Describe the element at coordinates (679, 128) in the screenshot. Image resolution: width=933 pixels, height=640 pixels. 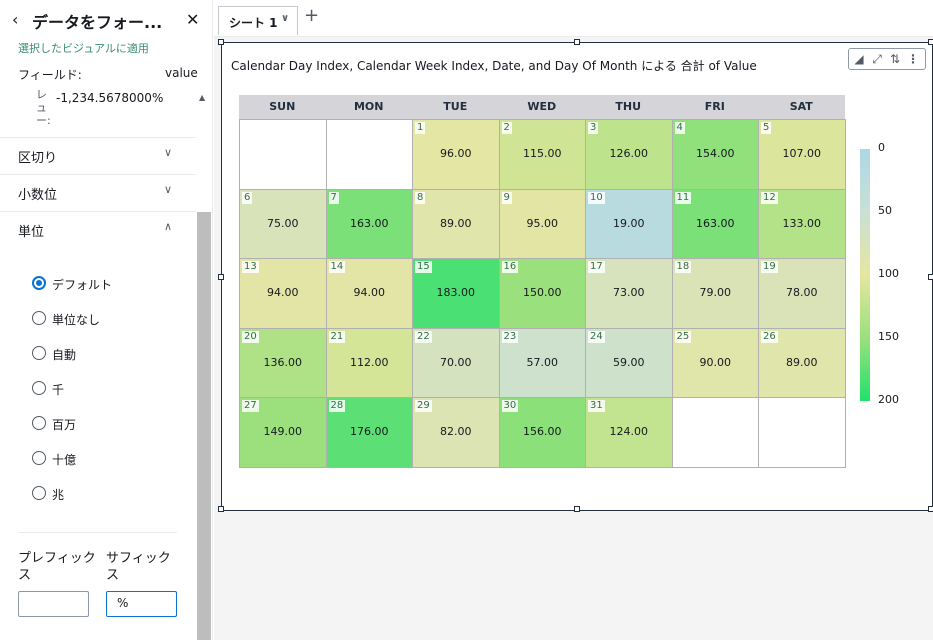
I see `day-of-month-label: 4` at that location.